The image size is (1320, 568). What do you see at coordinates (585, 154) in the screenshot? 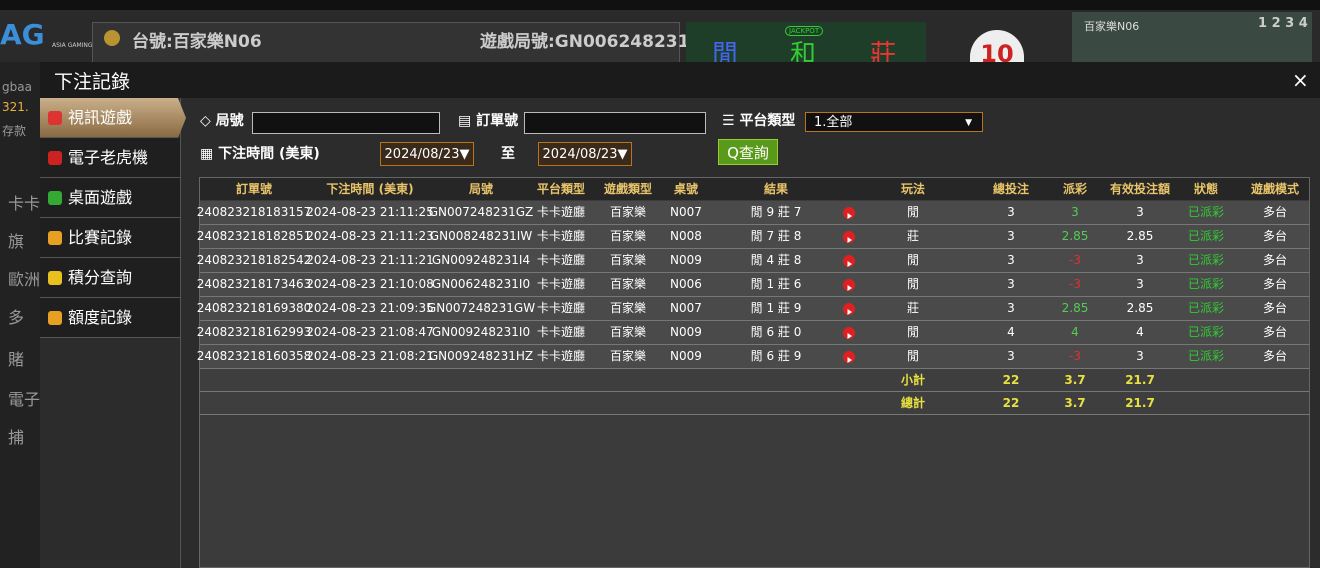
I see `date-to: 2024/08/23▼` at bounding box center [585, 154].